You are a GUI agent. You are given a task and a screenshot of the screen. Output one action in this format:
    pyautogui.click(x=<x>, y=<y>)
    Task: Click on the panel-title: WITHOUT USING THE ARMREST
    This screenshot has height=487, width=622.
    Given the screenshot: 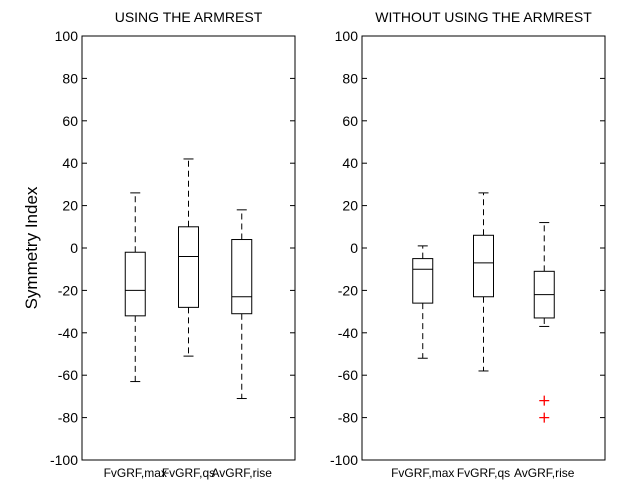 What is the action you would take?
    pyautogui.click(x=483, y=17)
    